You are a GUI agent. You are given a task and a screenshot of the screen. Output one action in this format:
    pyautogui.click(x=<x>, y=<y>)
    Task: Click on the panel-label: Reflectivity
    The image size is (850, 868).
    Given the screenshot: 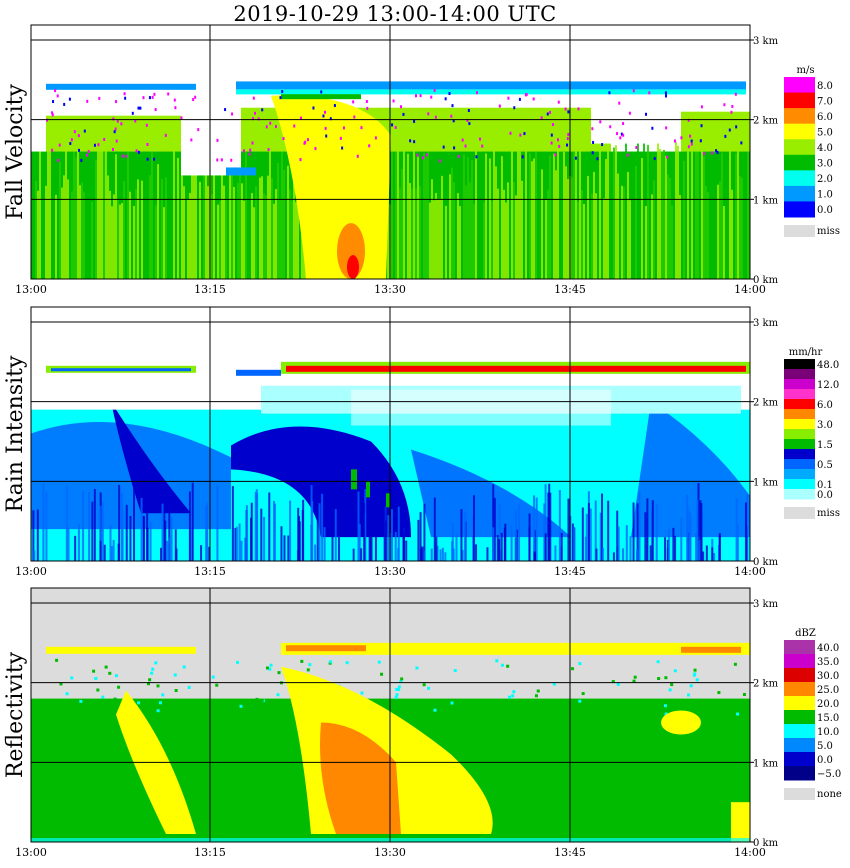 What is the action you would take?
    pyautogui.click(x=15, y=714)
    